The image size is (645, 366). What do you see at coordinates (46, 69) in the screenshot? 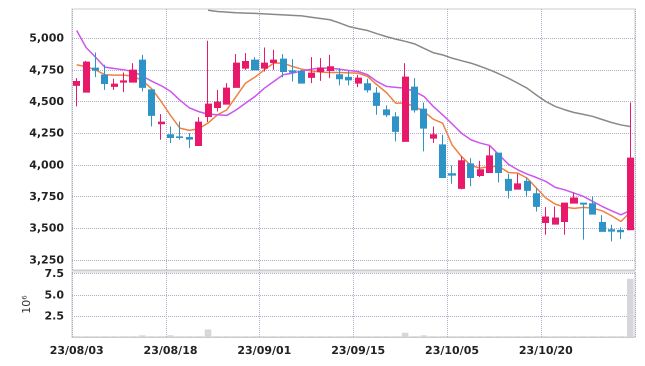
I see `y-tick-label: 4,750` at bounding box center [46, 69].